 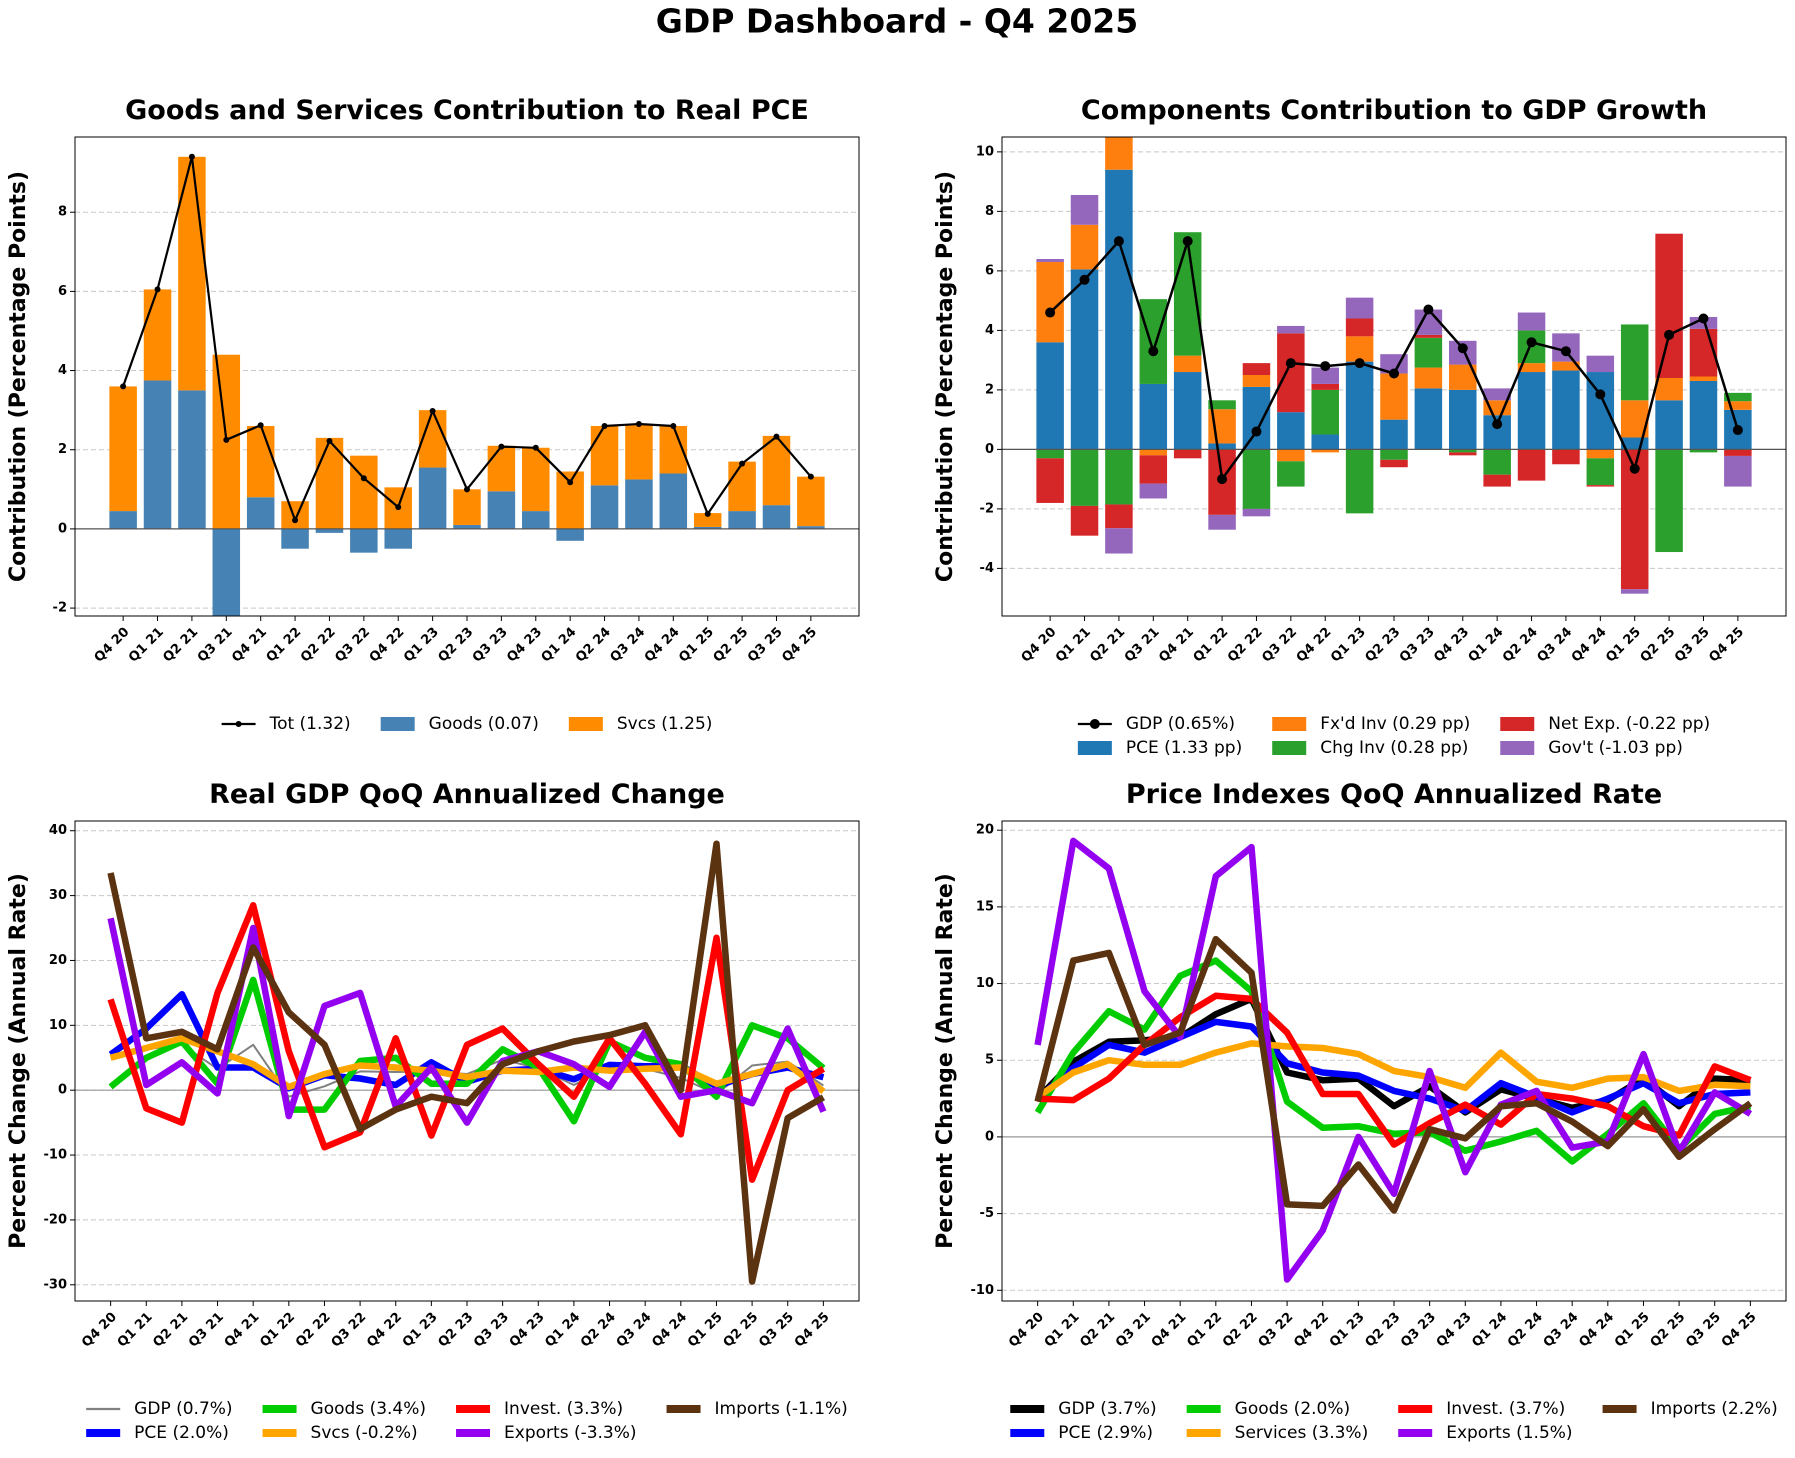 I want to click on y-axis-label: Percent Change (Annual Rate), so click(x=945, y=1061).